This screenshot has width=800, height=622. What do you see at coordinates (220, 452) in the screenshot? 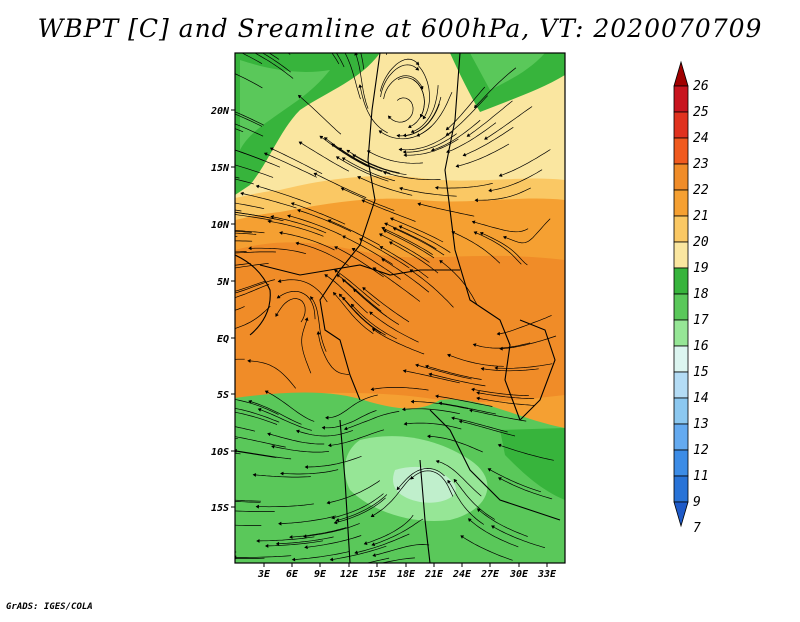
I see `lat-label: 10S` at bounding box center [220, 452].